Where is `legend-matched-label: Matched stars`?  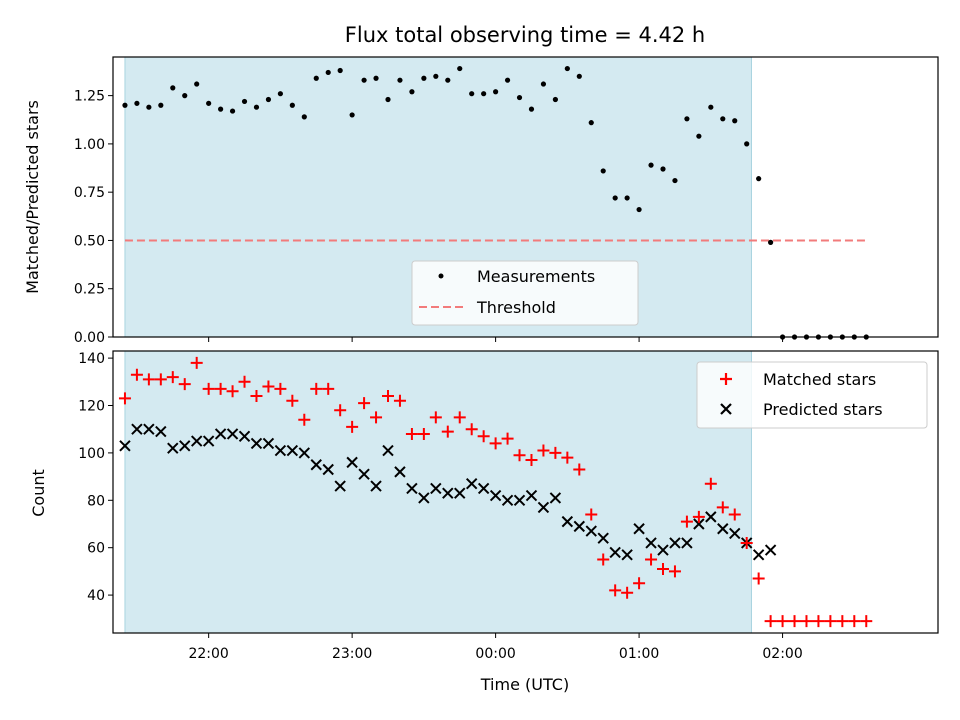
legend-matched-label: Matched stars is located at coordinates (819, 379).